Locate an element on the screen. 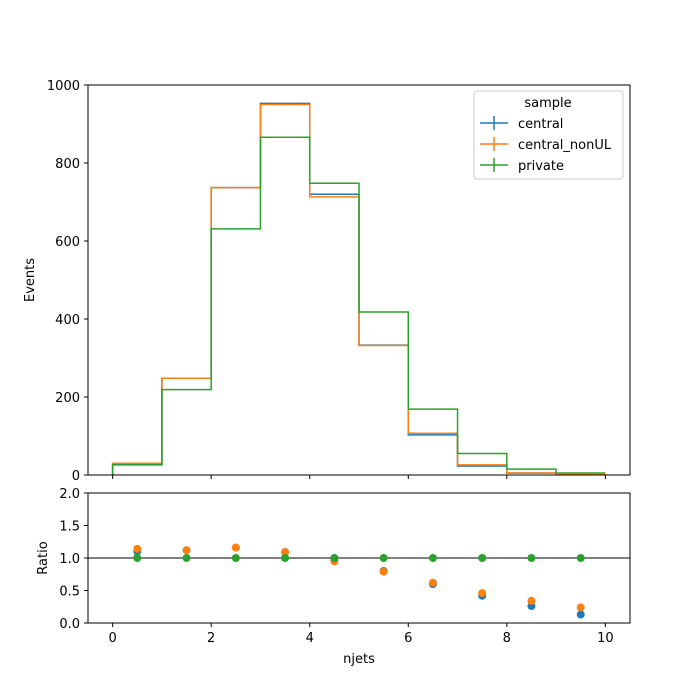 This screenshot has width=700, height=700. histogram-y-tick-label: 0 is located at coordinates (76, 476).